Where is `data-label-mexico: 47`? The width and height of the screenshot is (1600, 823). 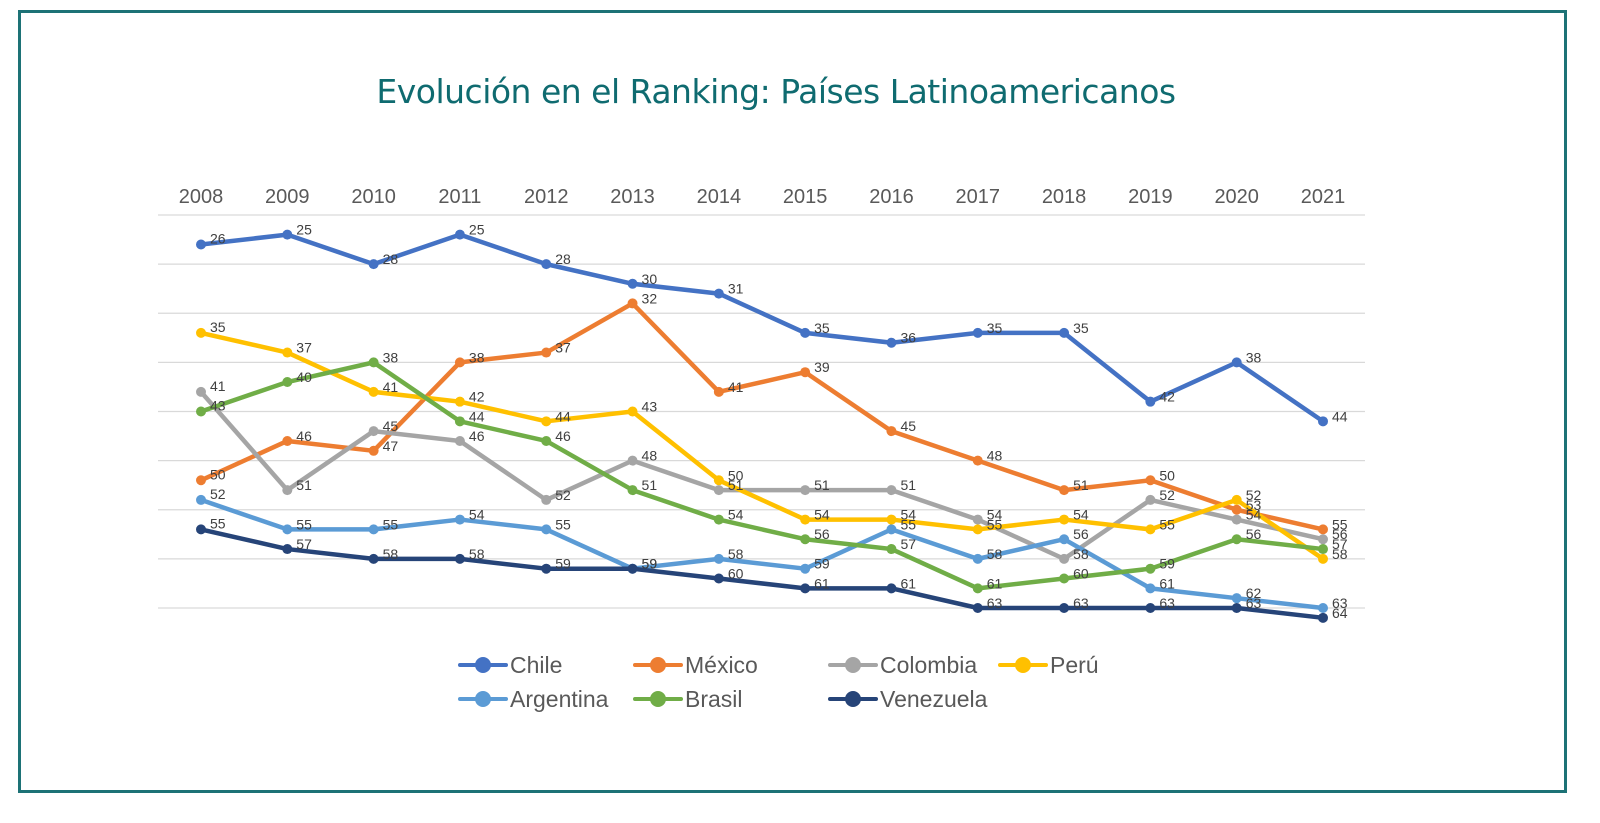
data-label-mexico: 47 is located at coordinates (391, 446).